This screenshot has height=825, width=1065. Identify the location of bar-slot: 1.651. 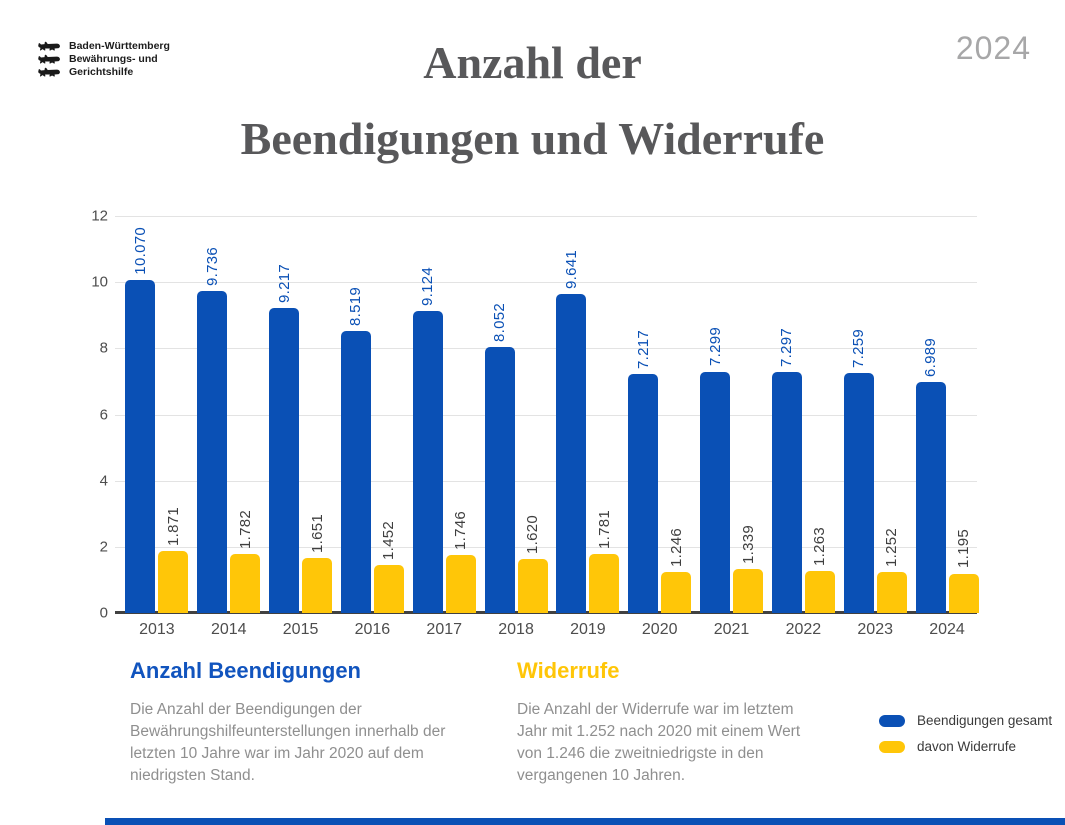
(317, 414).